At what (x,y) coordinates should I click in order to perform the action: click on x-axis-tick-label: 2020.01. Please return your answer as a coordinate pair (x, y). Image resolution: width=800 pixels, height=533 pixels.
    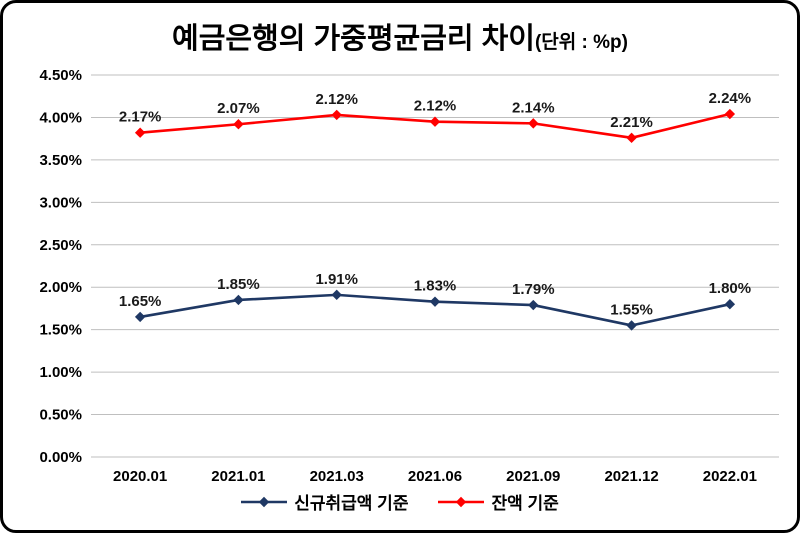
    Looking at the image, I should click on (140, 476).